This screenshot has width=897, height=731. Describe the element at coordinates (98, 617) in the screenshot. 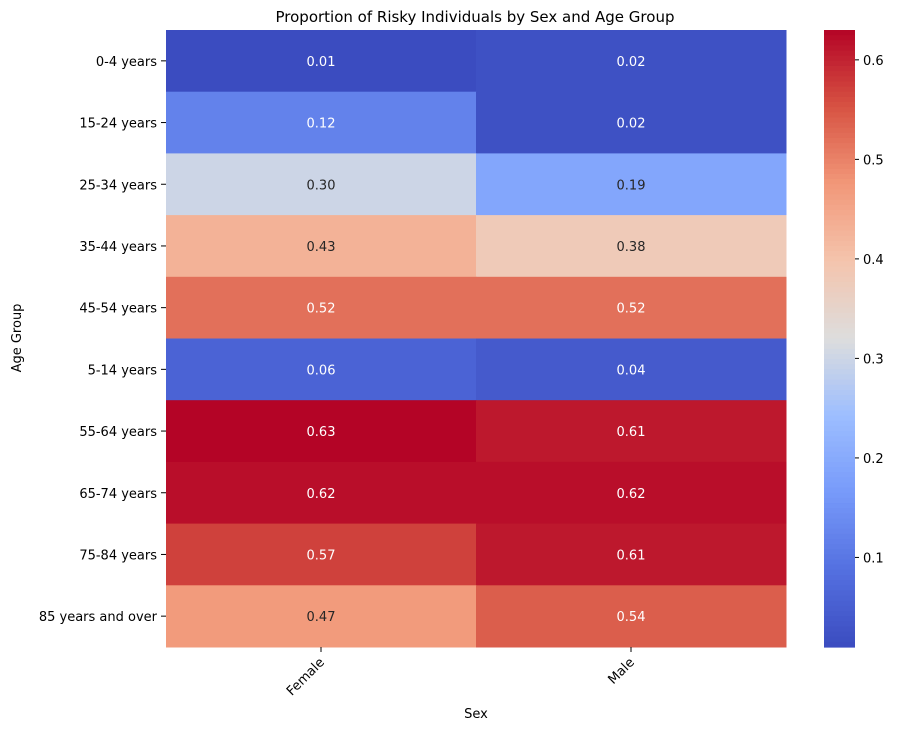

I see `y-tick-label: 85 years and over` at that location.